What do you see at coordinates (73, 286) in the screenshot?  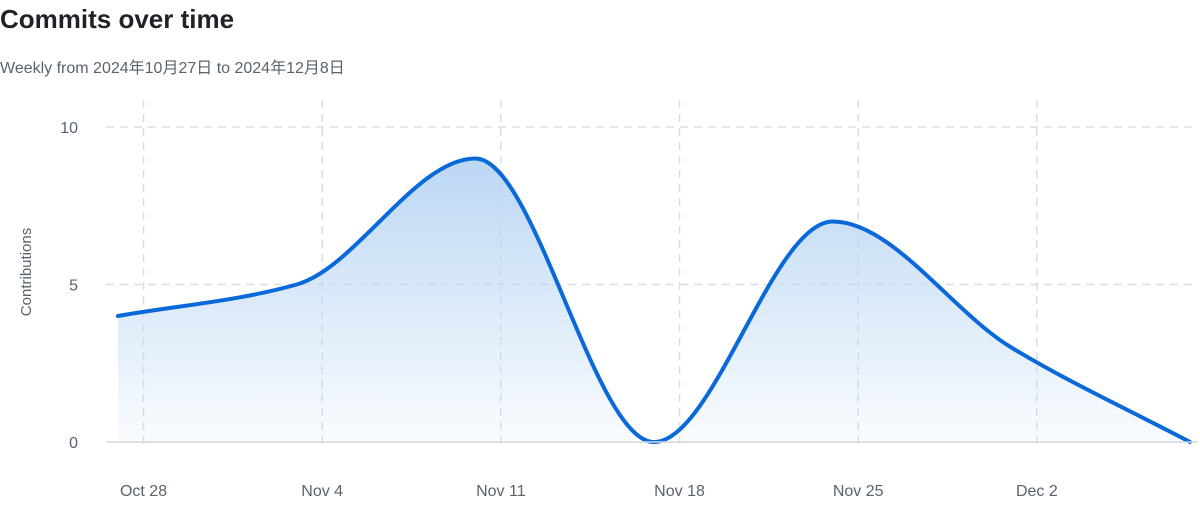 I see `y-tick-label: 5` at bounding box center [73, 286].